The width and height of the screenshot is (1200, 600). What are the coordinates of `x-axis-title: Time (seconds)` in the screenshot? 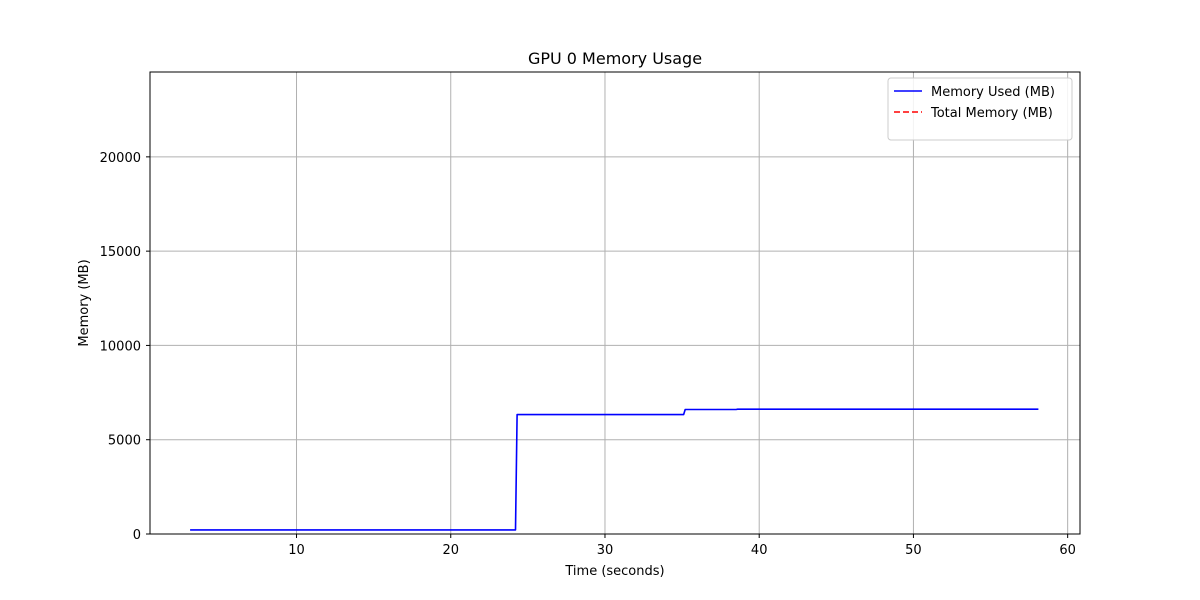 It's located at (614, 571).